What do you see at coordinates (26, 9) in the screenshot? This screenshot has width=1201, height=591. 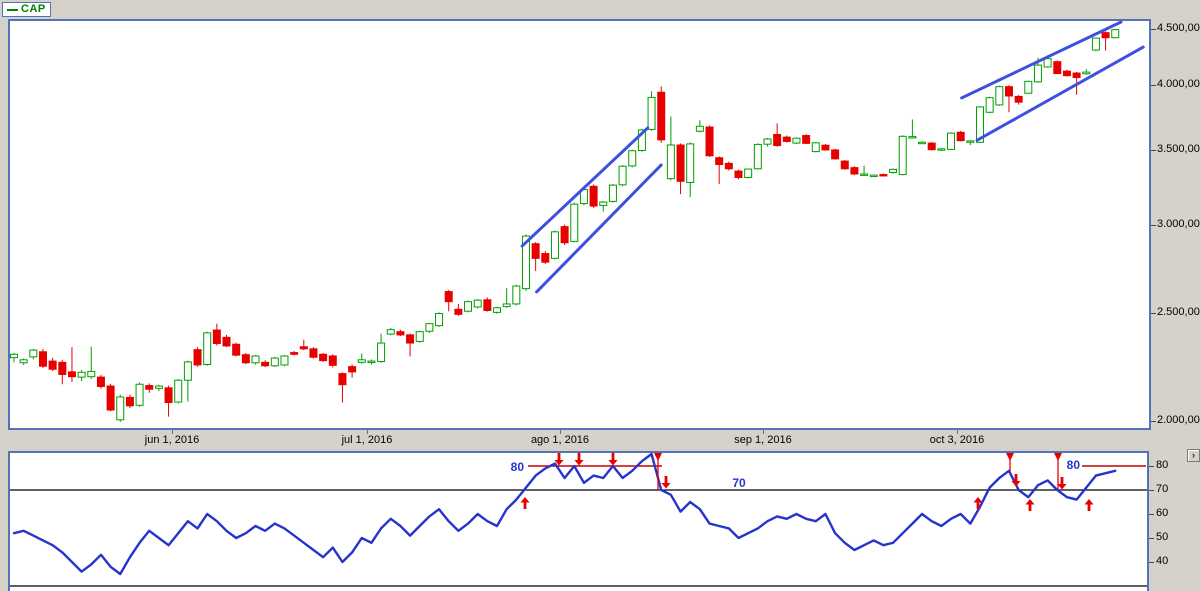 I see `symbol-legend: CAP` at bounding box center [26, 9].